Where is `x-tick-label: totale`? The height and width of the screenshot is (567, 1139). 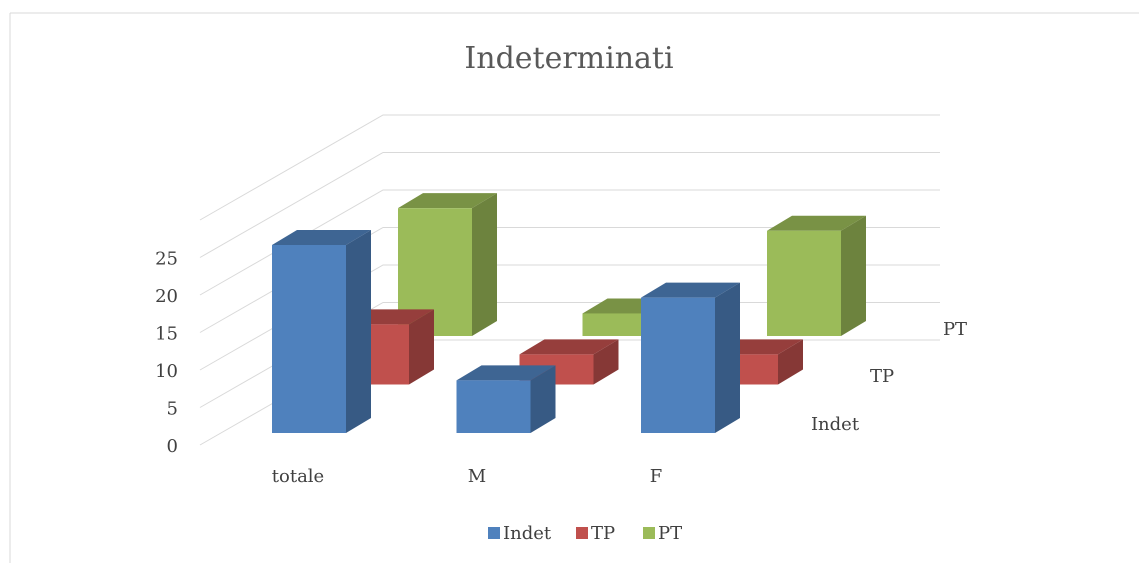
x-tick-label: totale is located at coordinates (298, 476).